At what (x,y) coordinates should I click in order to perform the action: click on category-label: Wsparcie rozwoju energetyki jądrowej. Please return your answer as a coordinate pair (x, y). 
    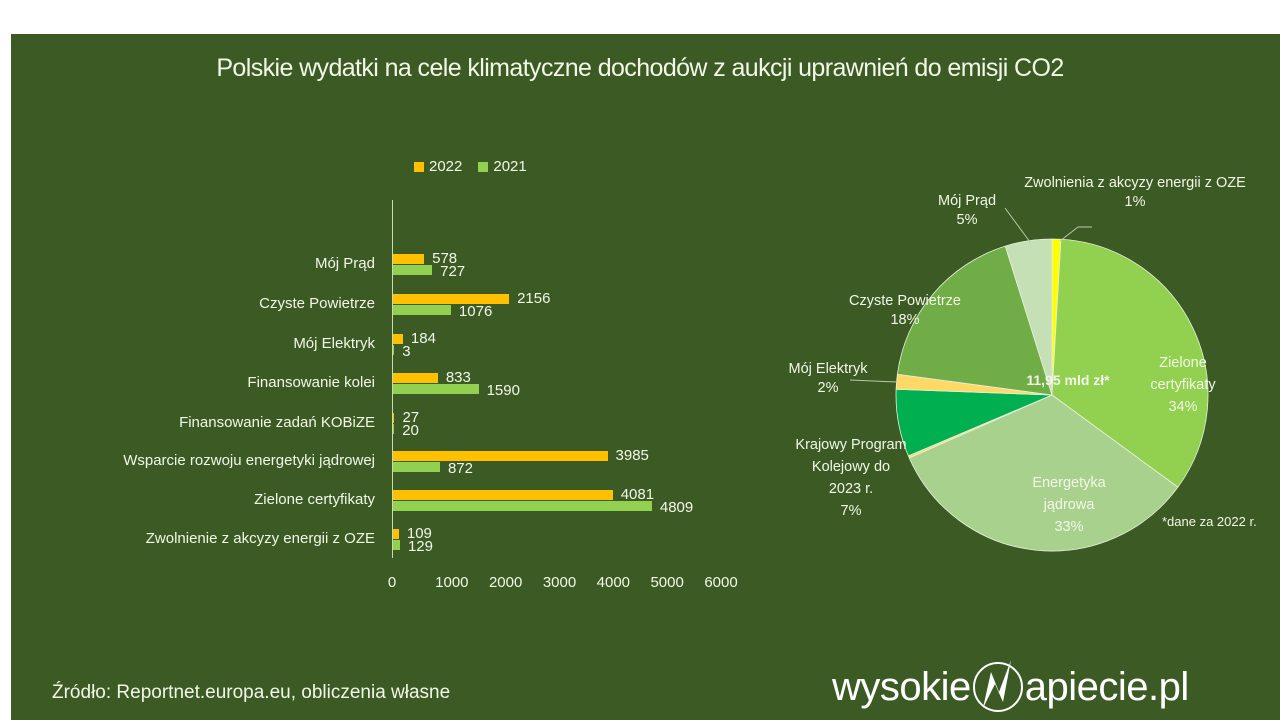
    Looking at the image, I should click on (249, 460).